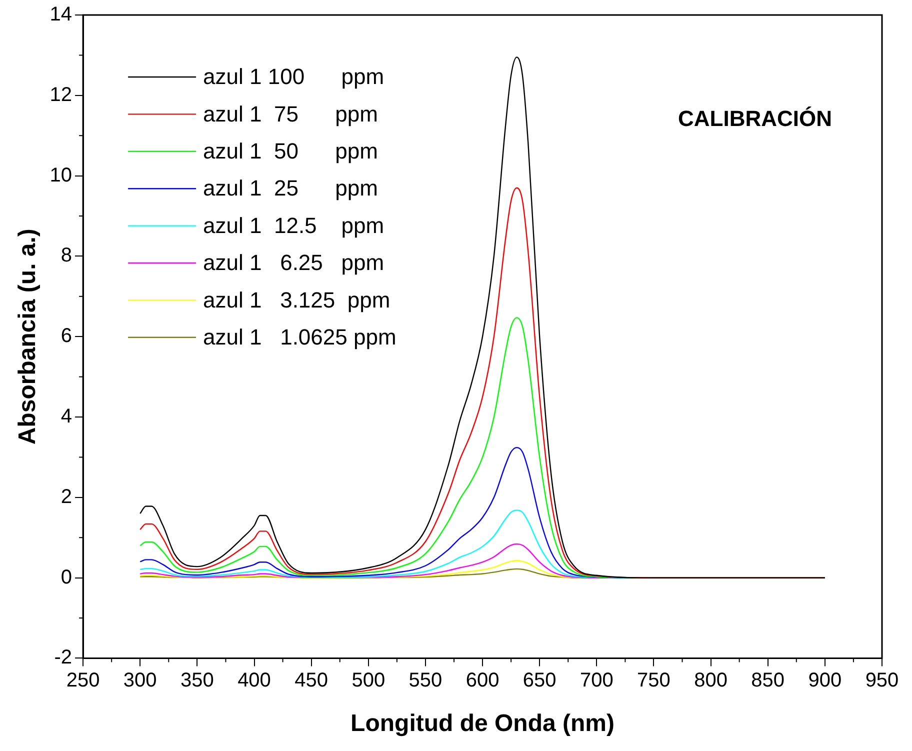  I want to click on legend-label: azul 1 3.125 ppm, so click(296, 299).